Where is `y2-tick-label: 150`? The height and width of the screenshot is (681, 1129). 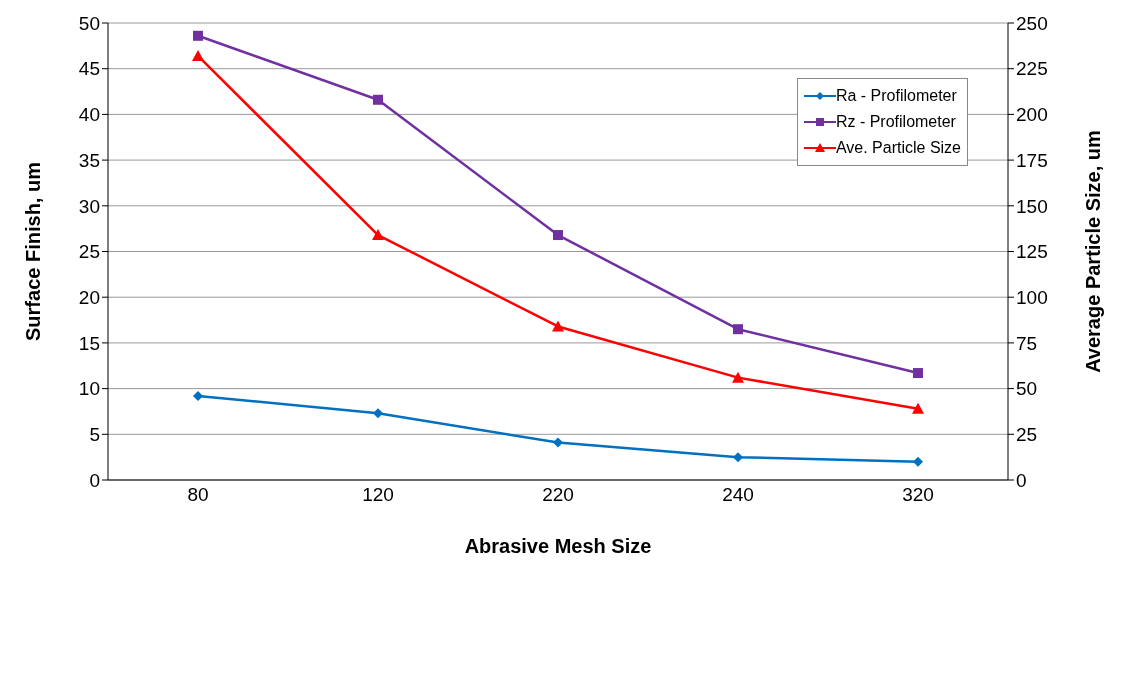 y2-tick-label: 150 is located at coordinates (1032, 206).